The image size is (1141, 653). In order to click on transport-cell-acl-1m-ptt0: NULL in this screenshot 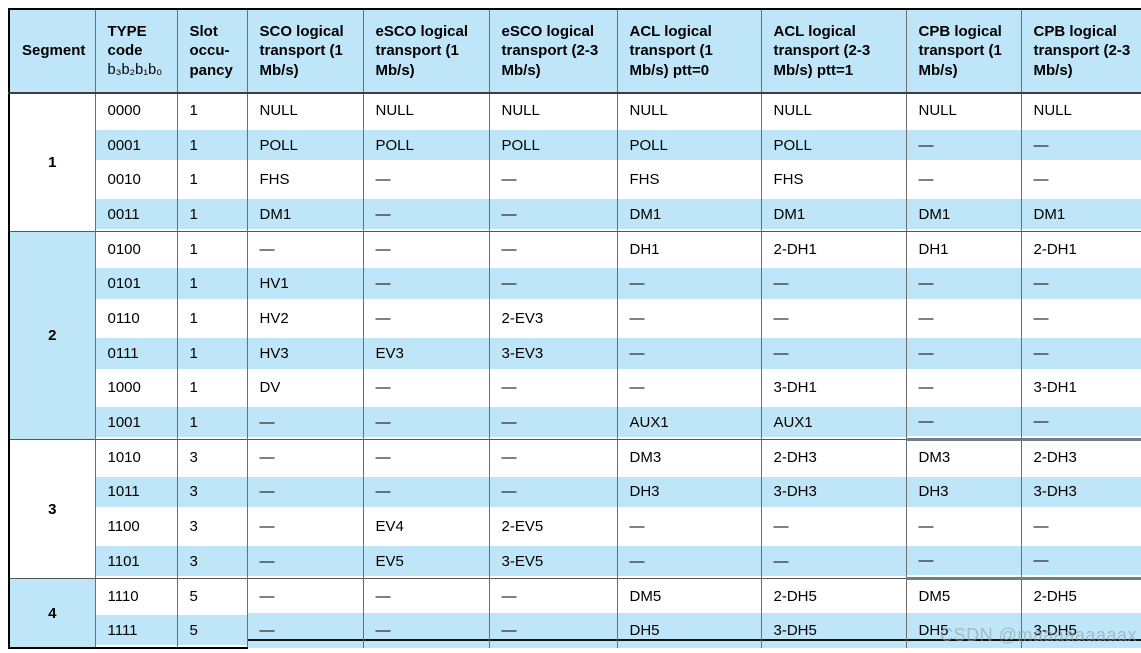, I will do `click(688, 110)`.